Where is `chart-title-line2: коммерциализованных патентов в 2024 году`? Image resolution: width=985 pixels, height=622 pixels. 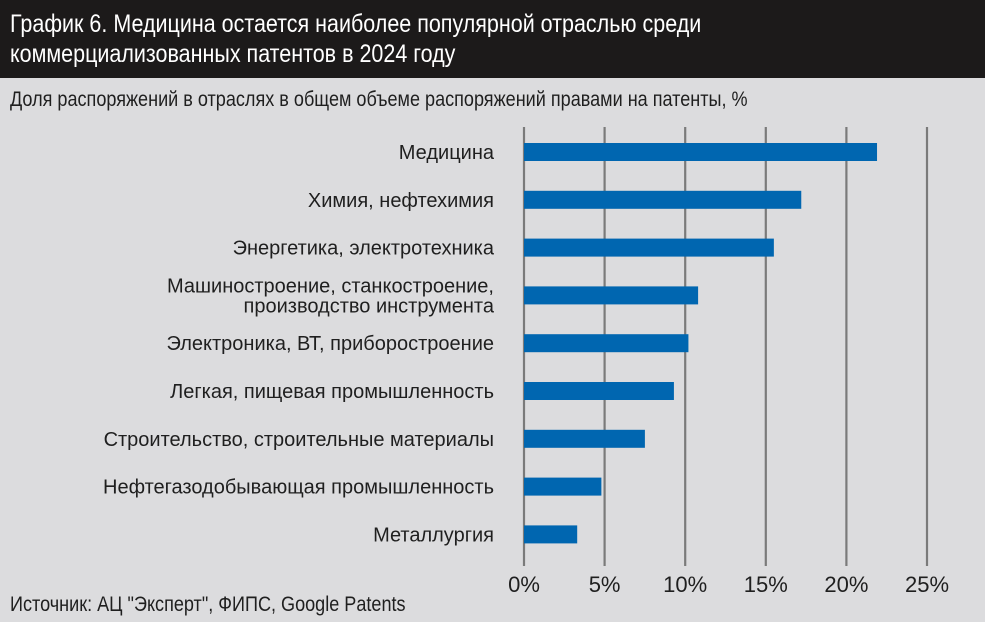 chart-title-line2: коммерциализованных патентов в 2024 году is located at coordinates (233, 54).